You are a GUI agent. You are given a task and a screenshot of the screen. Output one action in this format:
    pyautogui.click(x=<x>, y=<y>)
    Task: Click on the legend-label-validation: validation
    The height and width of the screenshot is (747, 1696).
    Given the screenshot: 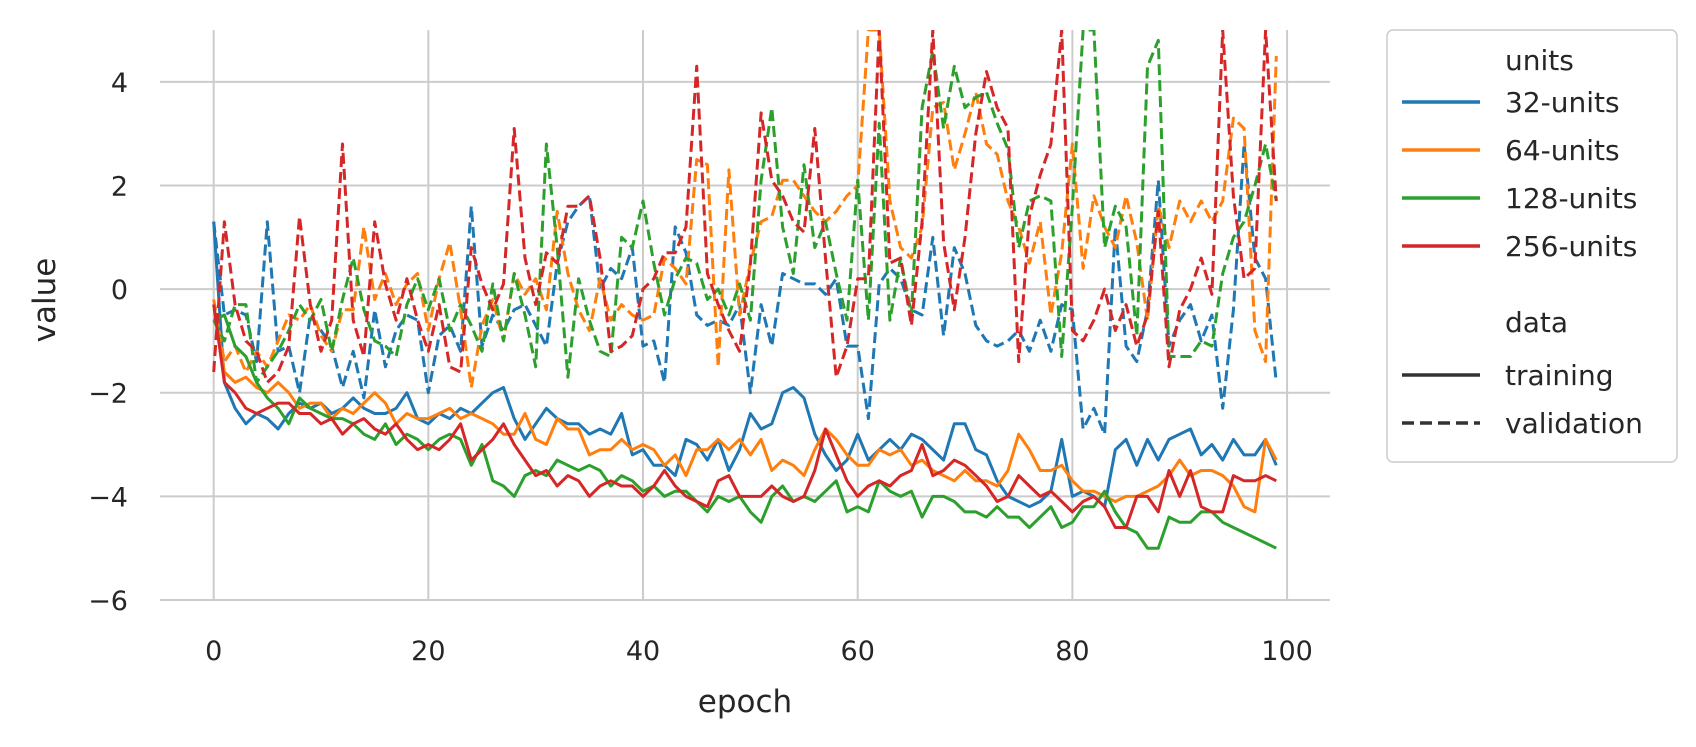 What is the action you would take?
    pyautogui.click(x=1574, y=423)
    